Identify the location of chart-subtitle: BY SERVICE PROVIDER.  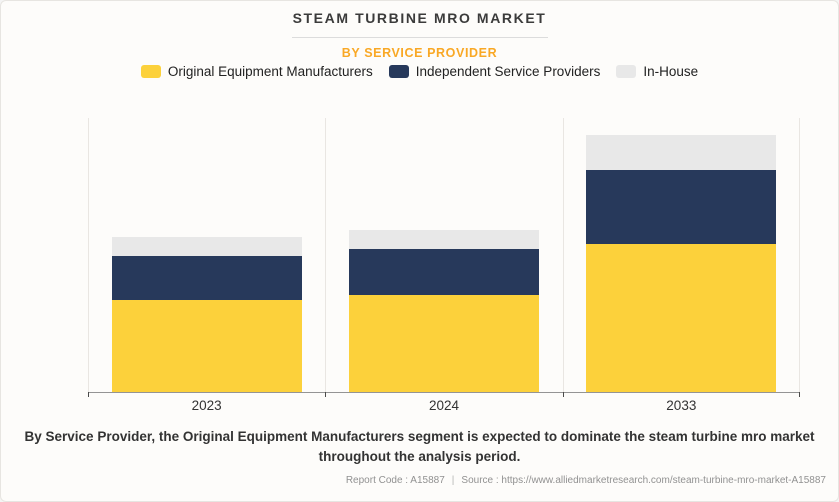
(419, 53).